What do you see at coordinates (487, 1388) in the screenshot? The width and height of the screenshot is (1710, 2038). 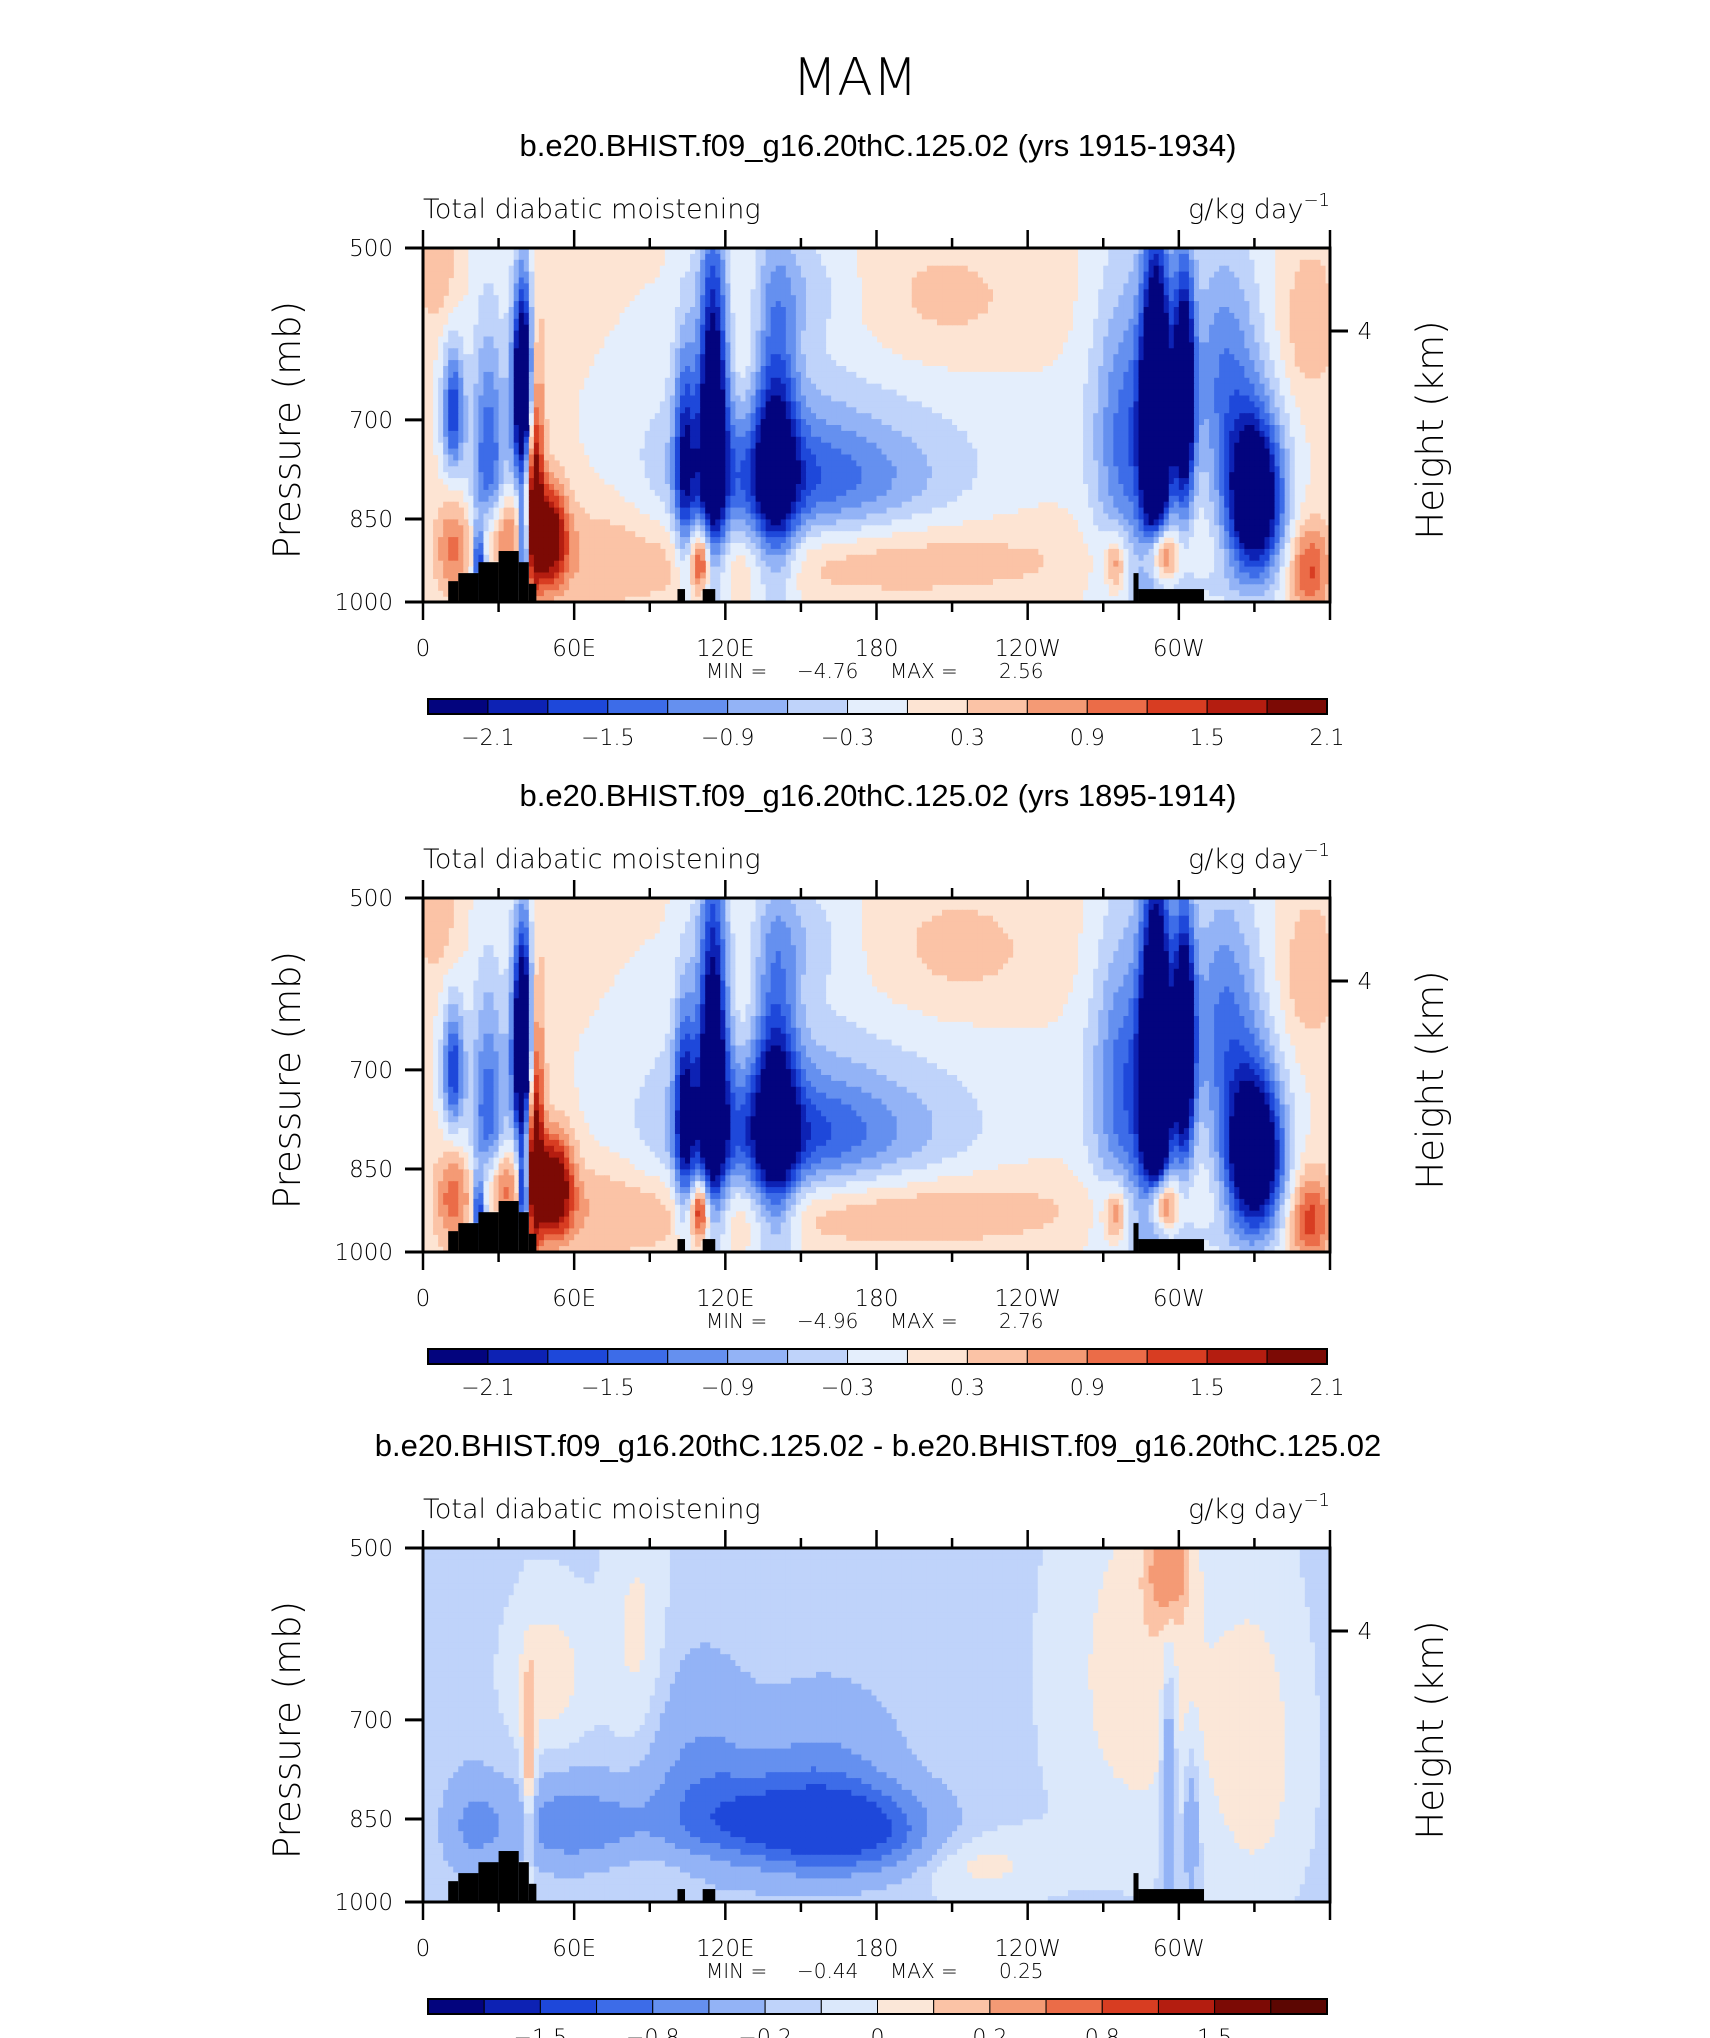 I see `colorbar-label: −2.1` at bounding box center [487, 1388].